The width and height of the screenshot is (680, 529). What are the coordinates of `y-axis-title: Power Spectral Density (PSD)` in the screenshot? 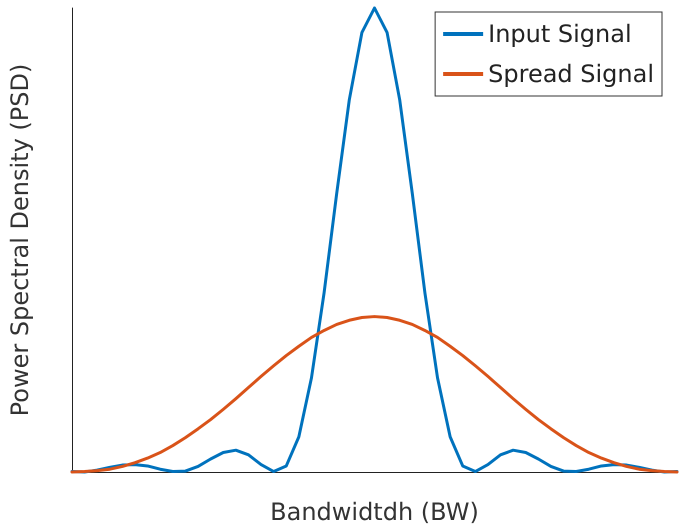 It's located at (20, 240).